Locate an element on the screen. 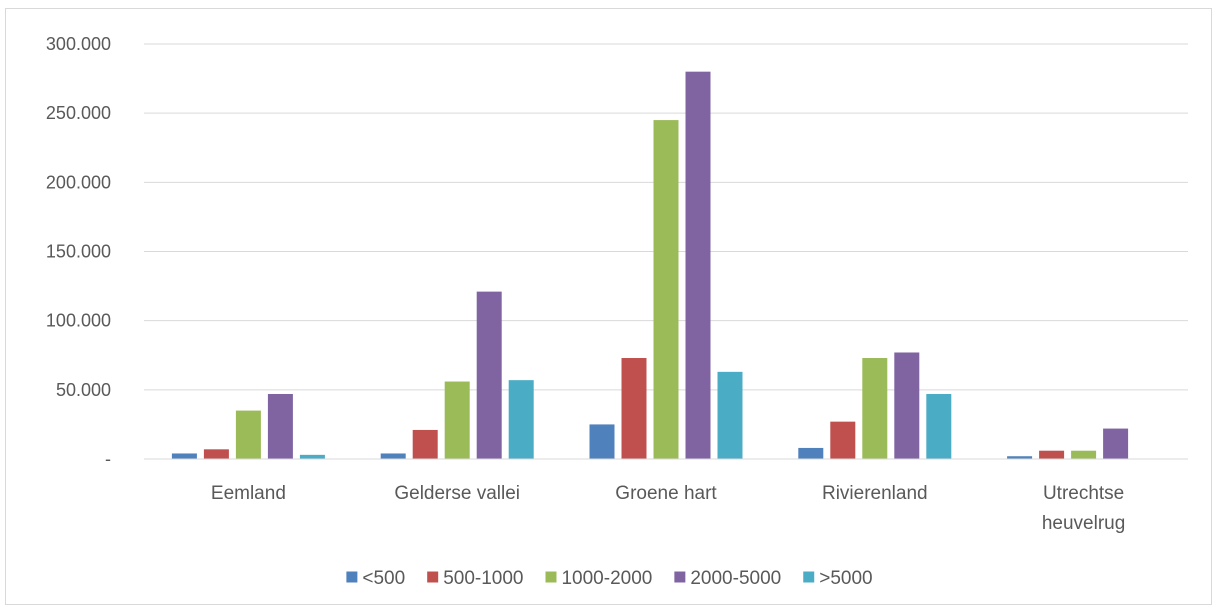 This screenshot has width=1219, height=610. legend: <500 500-1000 1000-2000 2000-5000 >5000 is located at coordinates (609, 578).